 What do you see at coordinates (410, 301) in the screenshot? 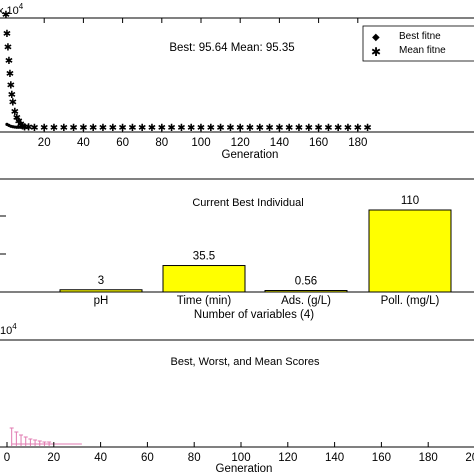
I see `bar-category-label: Poll. (mg/L)` at bounding box center [410, 301].